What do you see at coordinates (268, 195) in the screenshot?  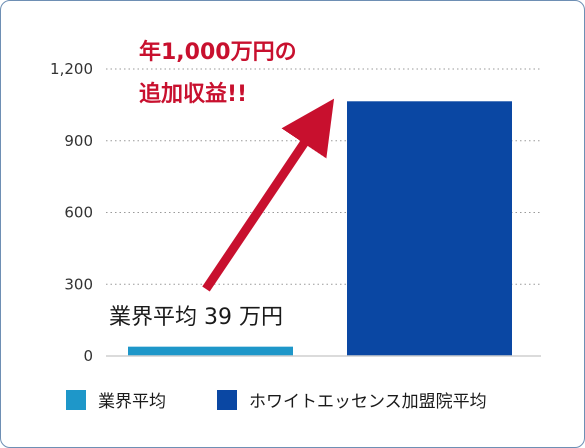 I see `growth-arrow` at bounding box center [268, 195].